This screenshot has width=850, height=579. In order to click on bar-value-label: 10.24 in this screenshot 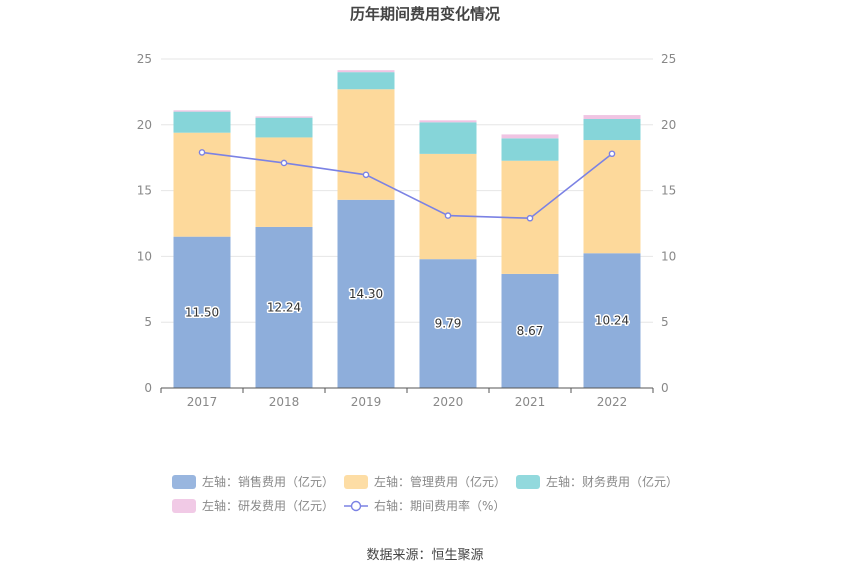, I will do `click(612, 321)`.